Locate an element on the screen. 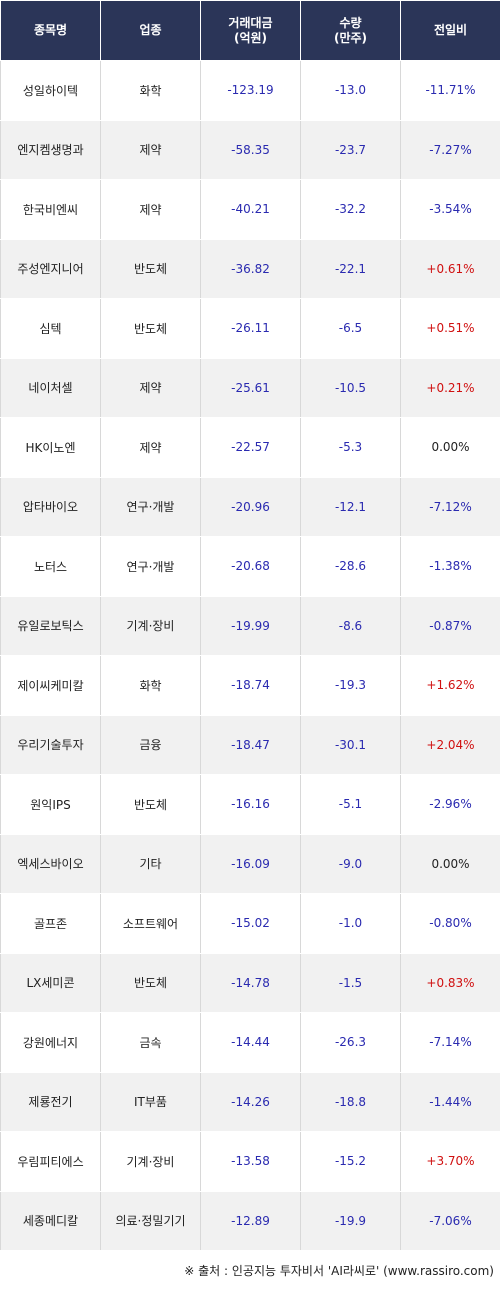 The width and height of the screenshot is (500, 1312). volume-cell: -8.6 is located at coordinates (350, 626).